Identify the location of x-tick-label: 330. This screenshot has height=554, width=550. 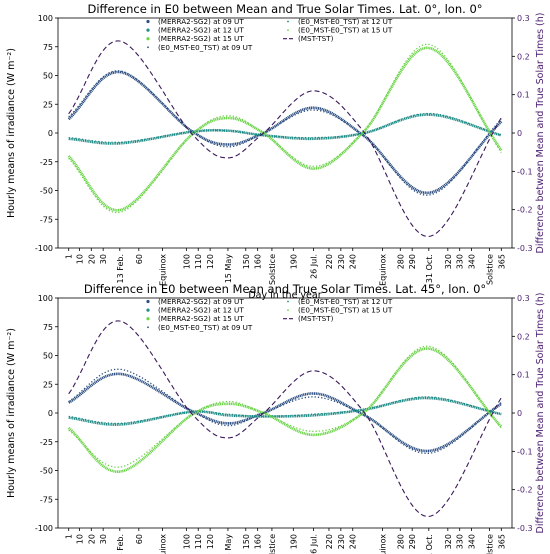
(460, 261).